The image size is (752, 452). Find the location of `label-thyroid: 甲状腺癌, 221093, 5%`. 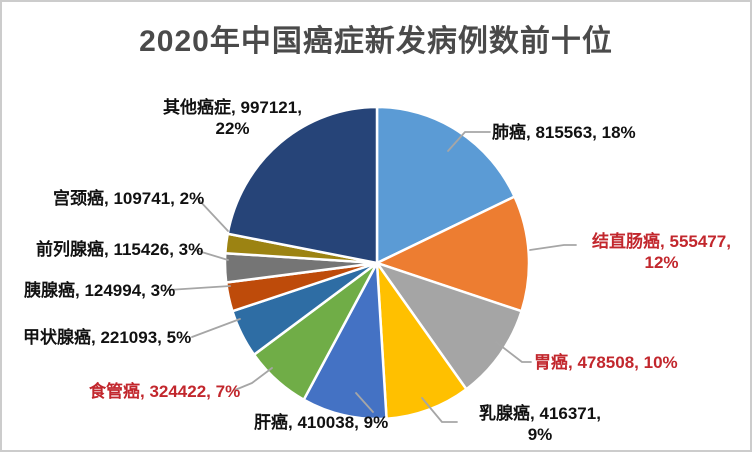

label-thyroid: 甲状腺癌, 221093, 5% is located at coordinates (107, 337).